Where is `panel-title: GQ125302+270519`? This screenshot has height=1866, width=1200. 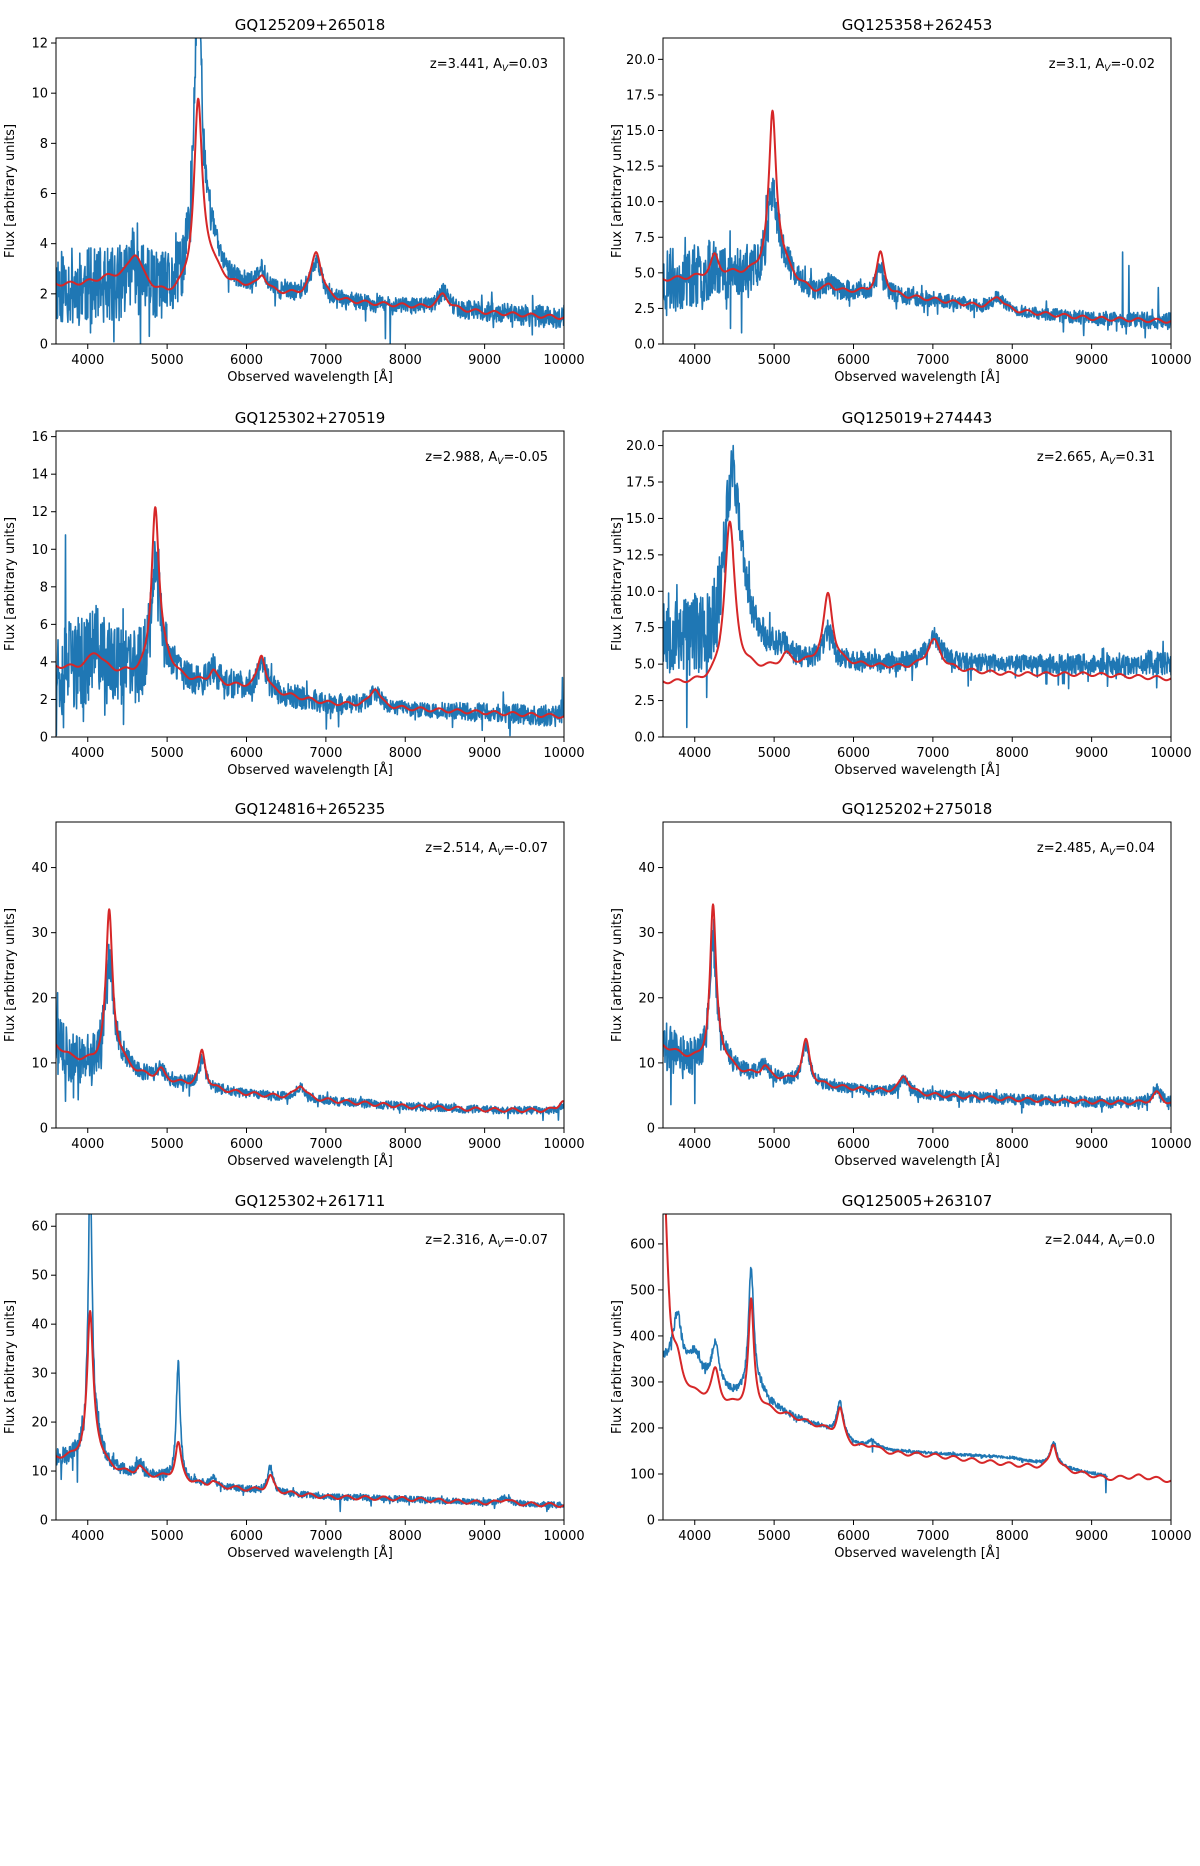
panel-title: GQ125302+270519 is located at coordinates (310, 418).